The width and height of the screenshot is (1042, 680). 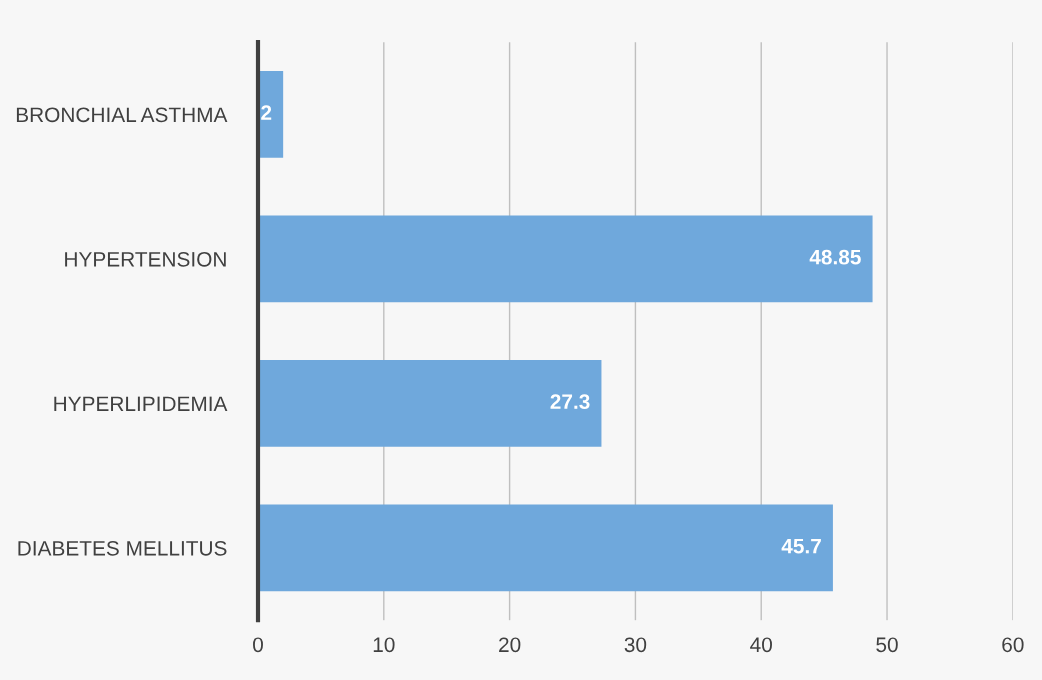 What do you see at coordinates (1013, 645) in the screenshot?
I see `x-tick-label: 60` at bounding box center [1013, 645].